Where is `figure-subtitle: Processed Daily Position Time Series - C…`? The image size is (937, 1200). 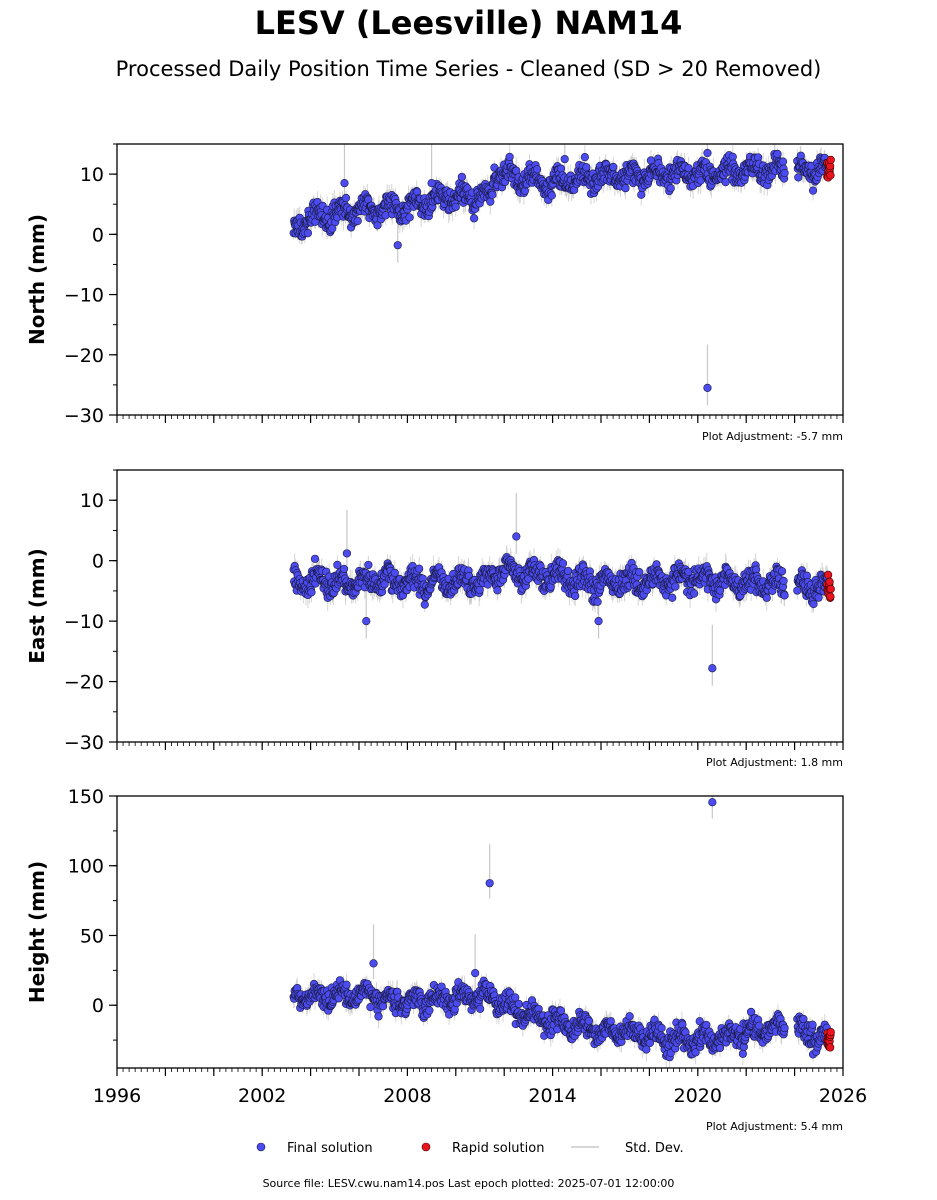 figure-subtitle: Processed Daily Position Time Series - C… is located at coordinates (468, 69).